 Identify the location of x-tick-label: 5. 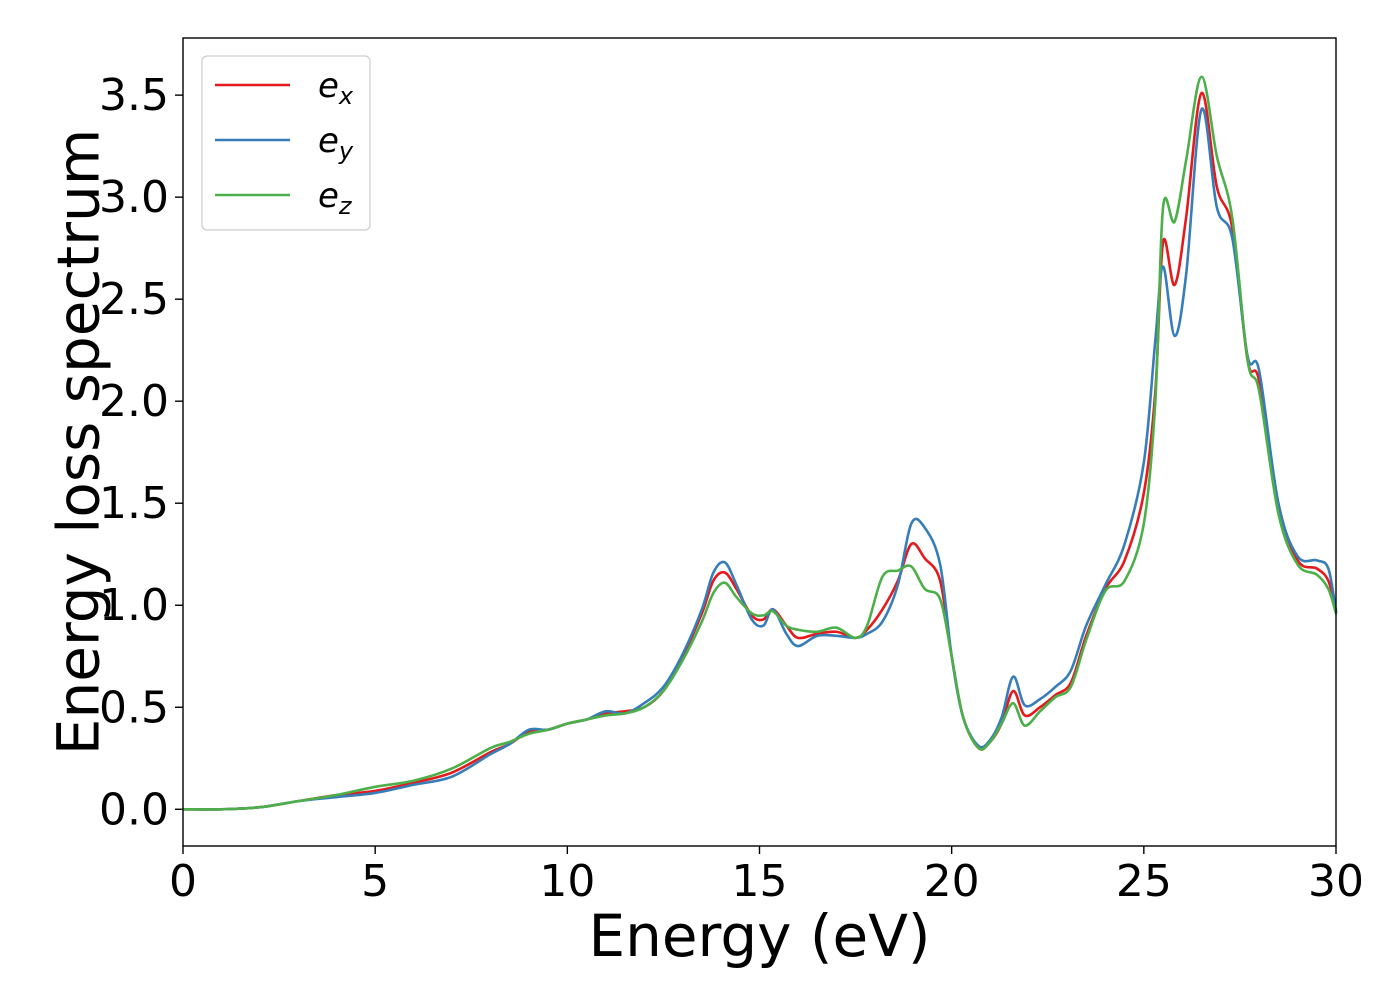
(375, 881).